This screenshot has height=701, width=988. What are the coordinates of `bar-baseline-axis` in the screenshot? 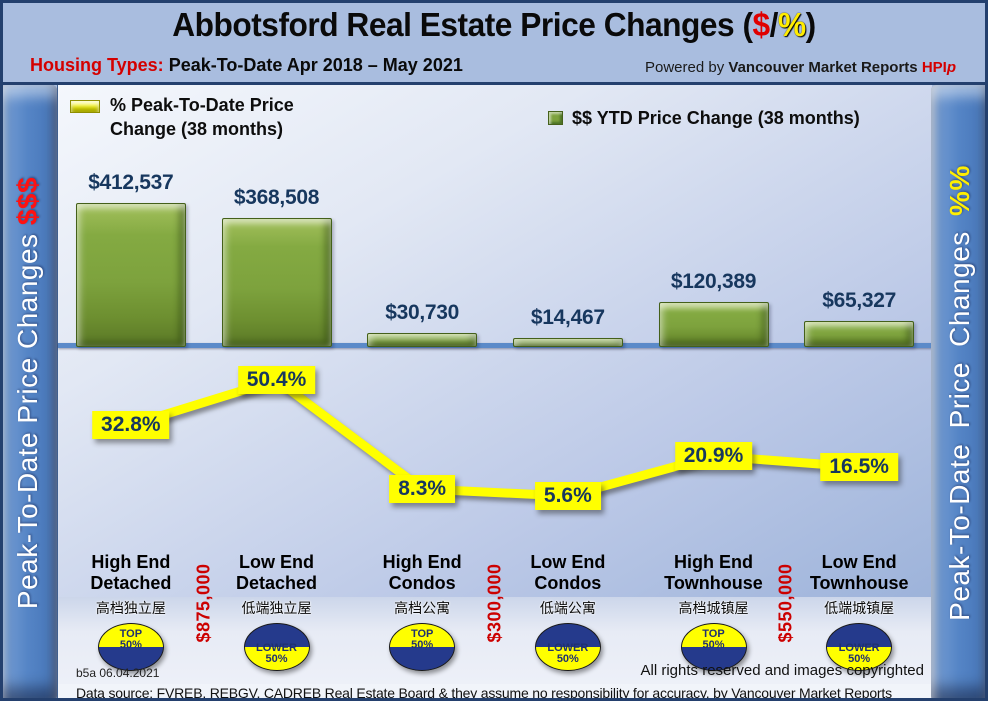 It's located at (495, 345).